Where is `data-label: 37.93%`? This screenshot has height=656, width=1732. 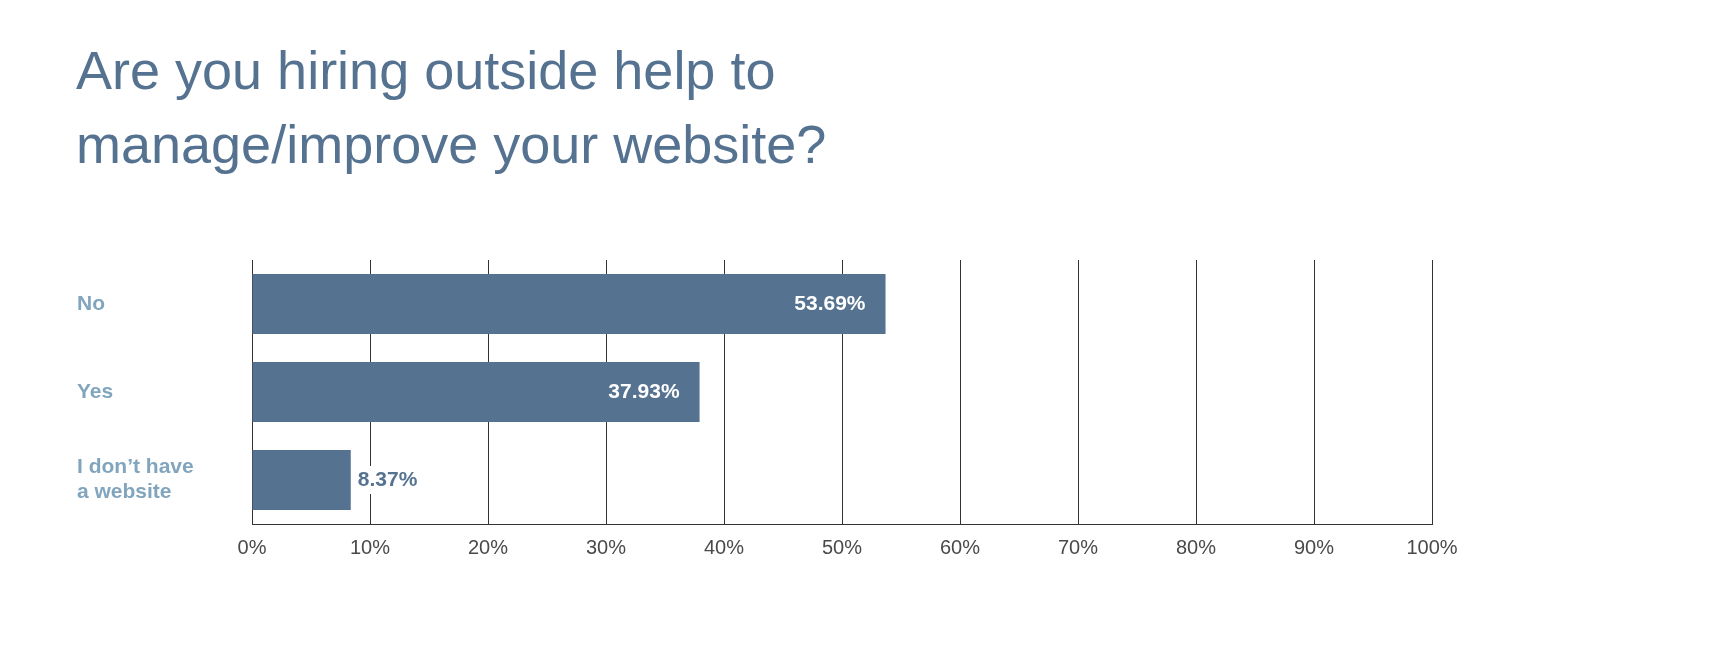 data-label: 37.93% is located at coordinates (644, 390).